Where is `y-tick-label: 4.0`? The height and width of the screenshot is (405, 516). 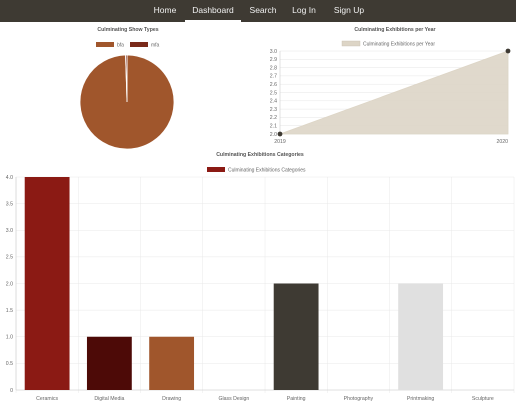 y-tick-label: 4.0 is located at coordinates (9, 178).